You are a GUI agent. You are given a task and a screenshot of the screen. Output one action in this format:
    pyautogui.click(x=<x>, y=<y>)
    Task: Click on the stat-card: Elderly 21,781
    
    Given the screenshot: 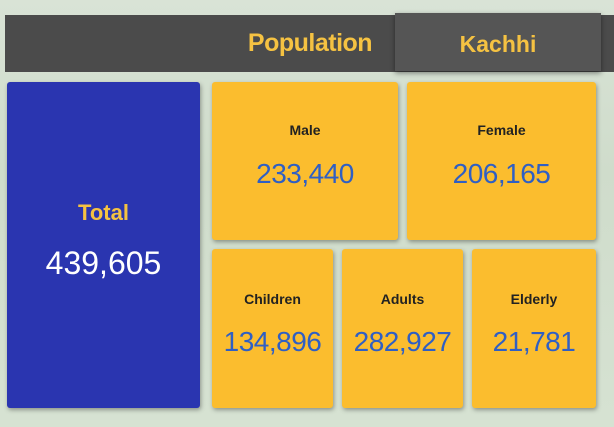 What is the action you would take?
    pyautogui.click(x=534, y=328)
    